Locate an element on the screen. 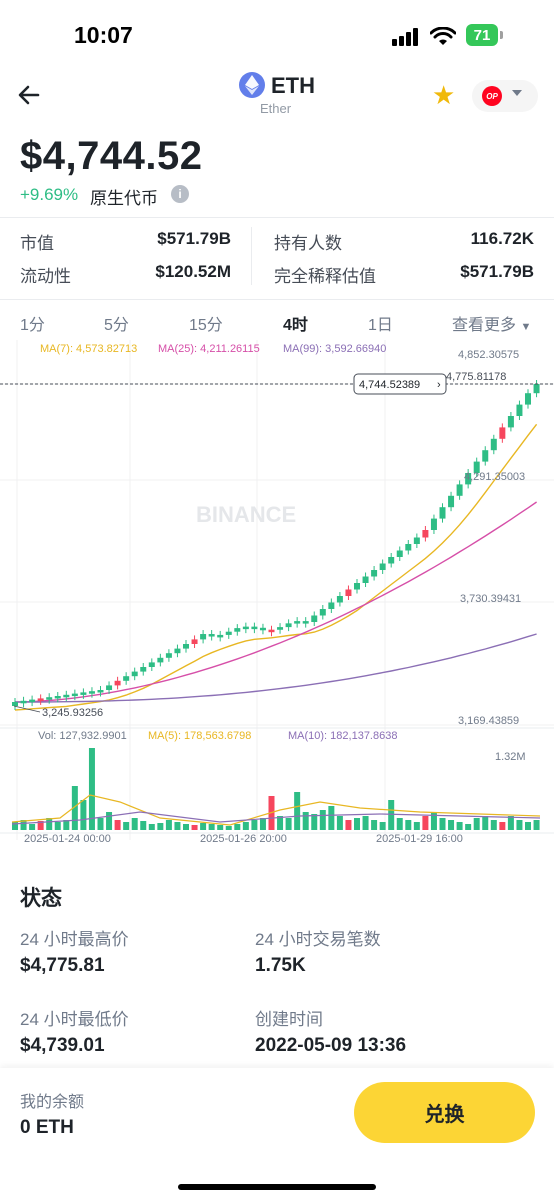  stat-value-holders: 116.72K is located at coordinates (502, 238).